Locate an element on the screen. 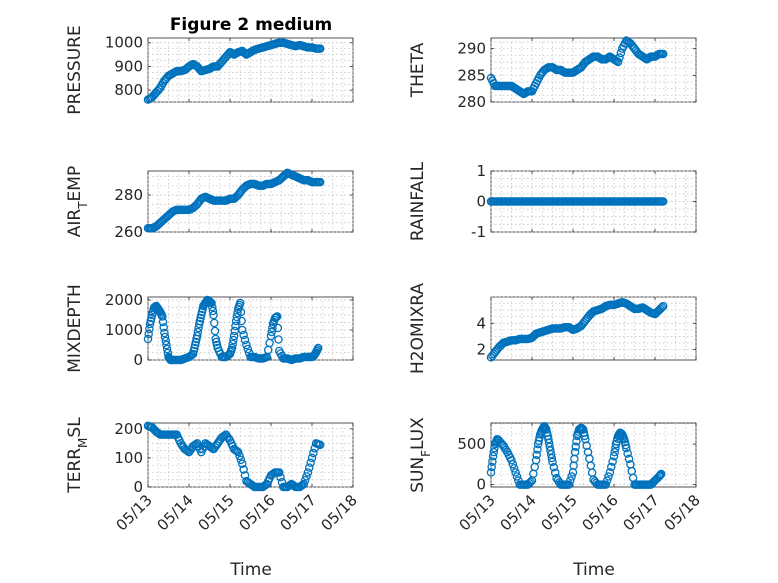 The height and width of the screenshot is (583, 778). y-axis-label: PRESSURE is located at coordinates (75, 69).